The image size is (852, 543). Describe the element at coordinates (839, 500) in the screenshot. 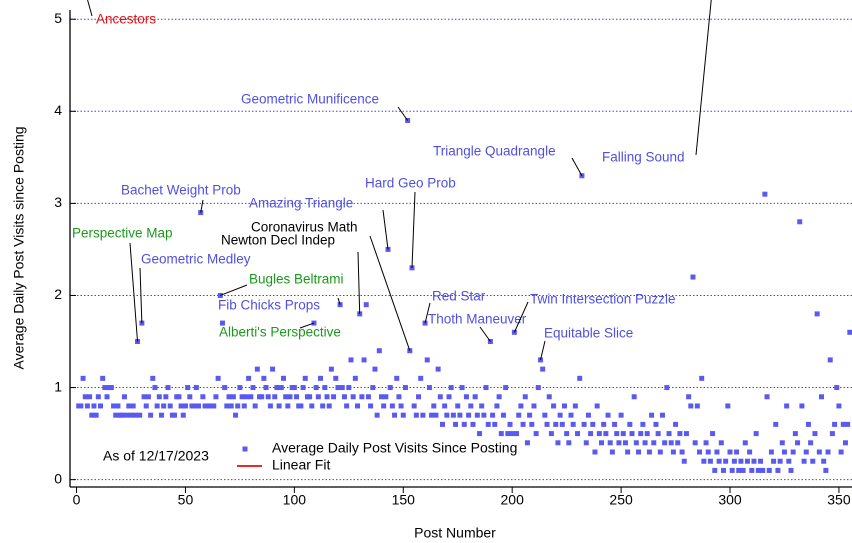

I see `x-tick-label: 350` at that location.